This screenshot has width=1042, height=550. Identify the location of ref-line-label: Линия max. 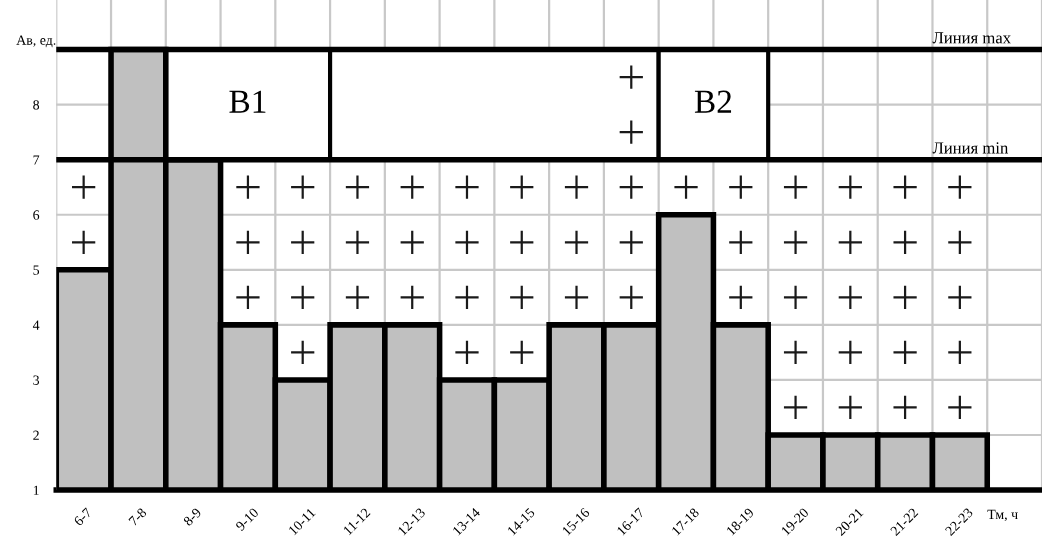
(971, 38).